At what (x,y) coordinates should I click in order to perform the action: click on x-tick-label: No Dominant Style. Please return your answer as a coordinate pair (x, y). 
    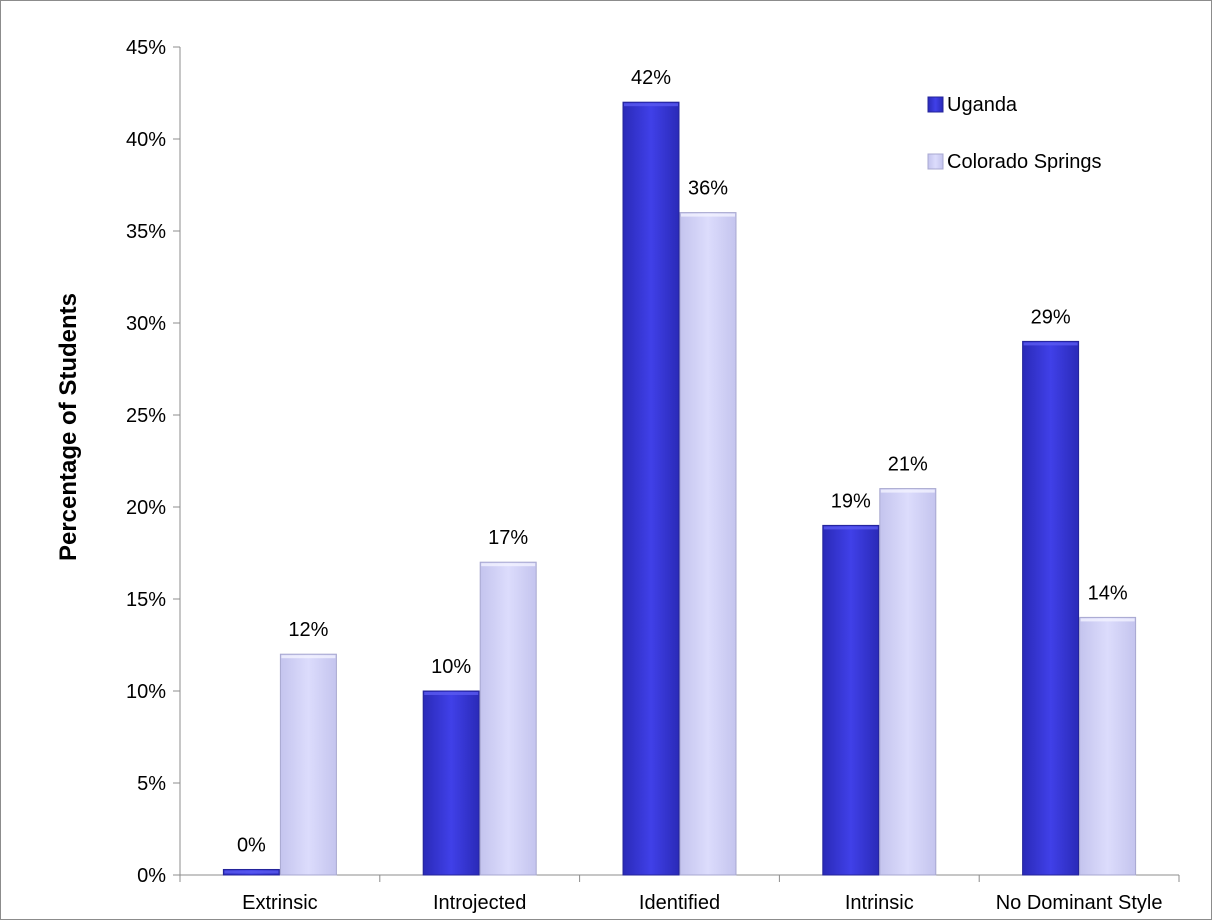
    Looking at the image, I should click on (1079, 903).